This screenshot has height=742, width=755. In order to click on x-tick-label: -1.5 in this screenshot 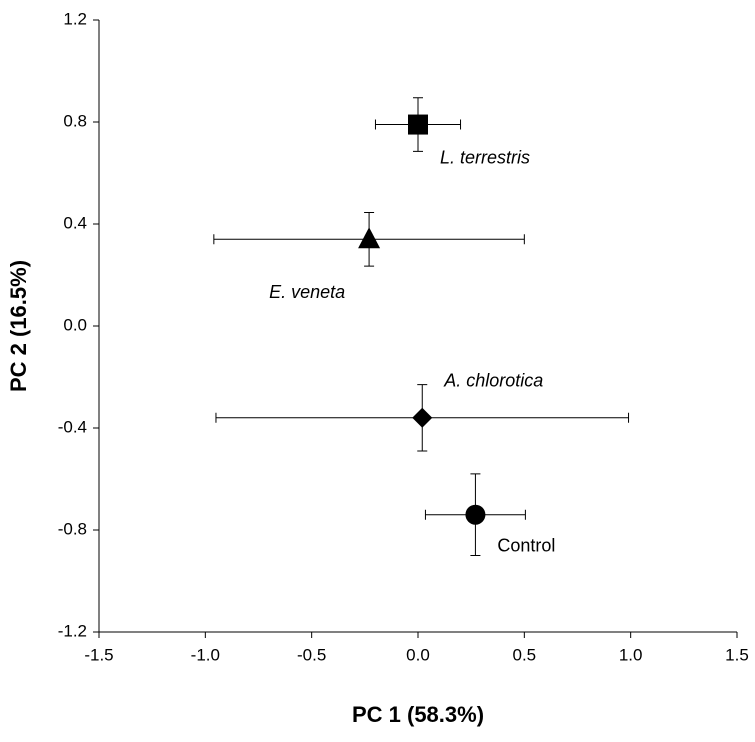, I will do `click(98, 654)`.